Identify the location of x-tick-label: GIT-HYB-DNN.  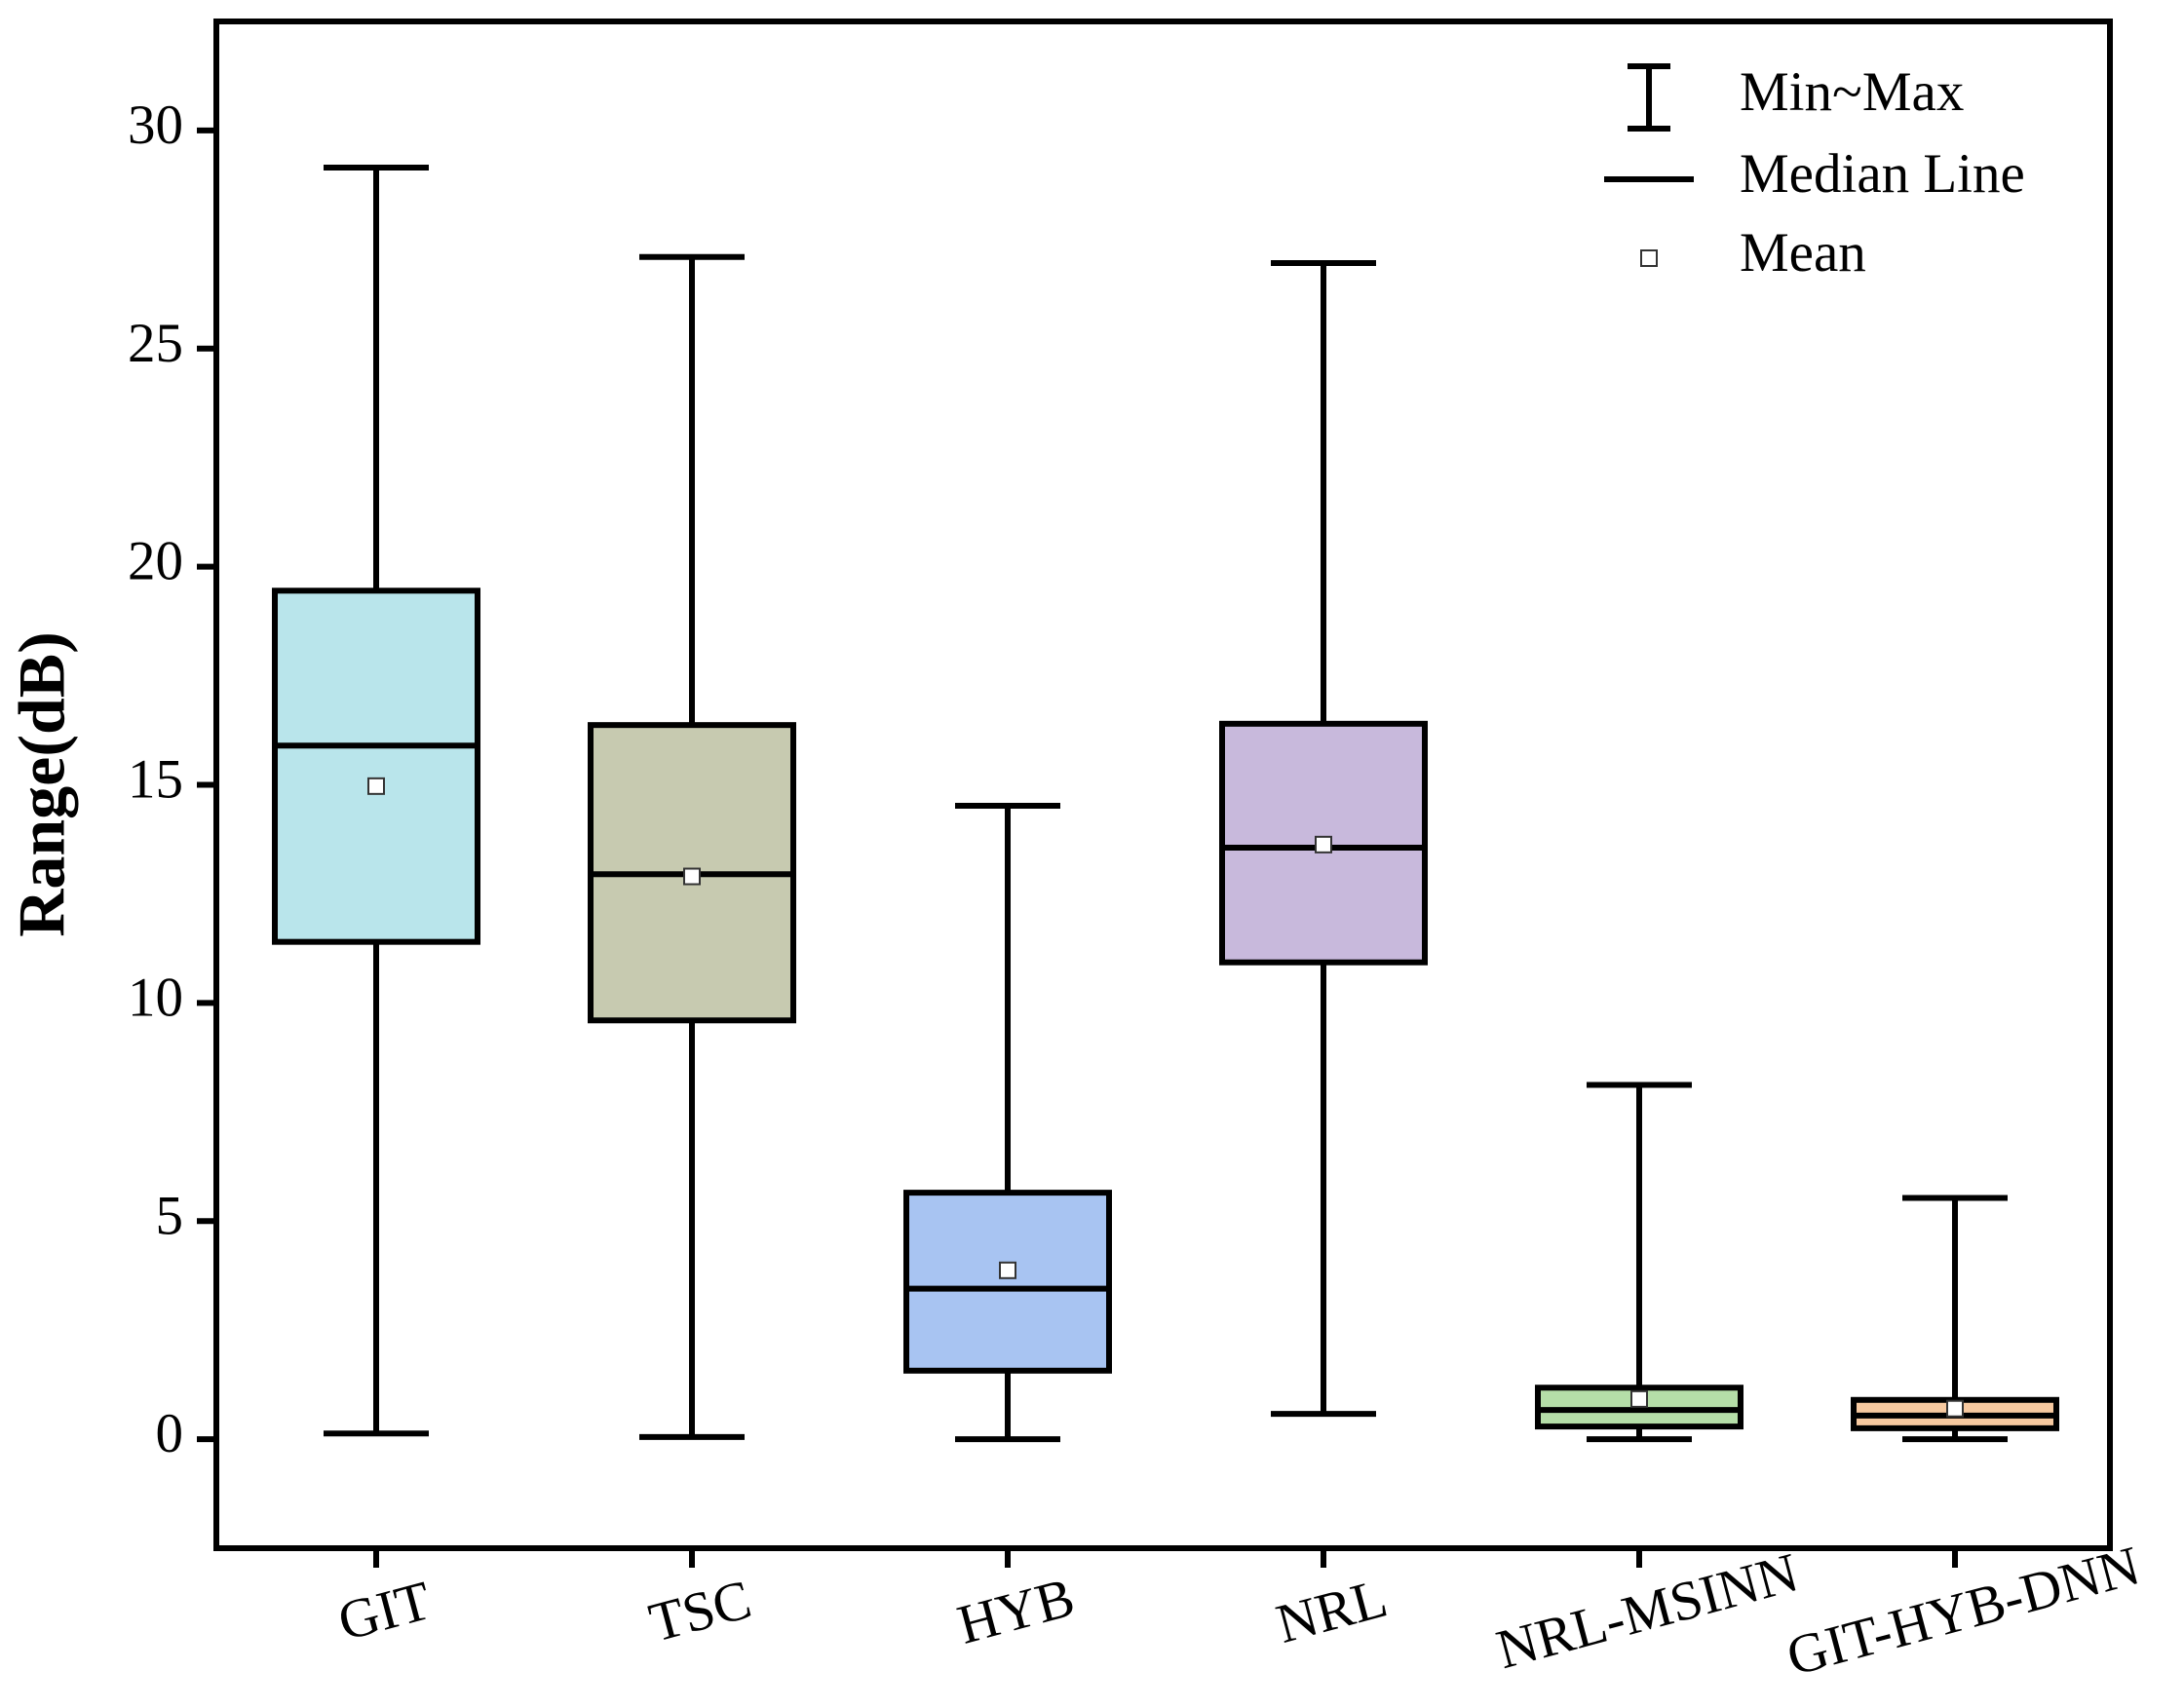
(1963, 1611).